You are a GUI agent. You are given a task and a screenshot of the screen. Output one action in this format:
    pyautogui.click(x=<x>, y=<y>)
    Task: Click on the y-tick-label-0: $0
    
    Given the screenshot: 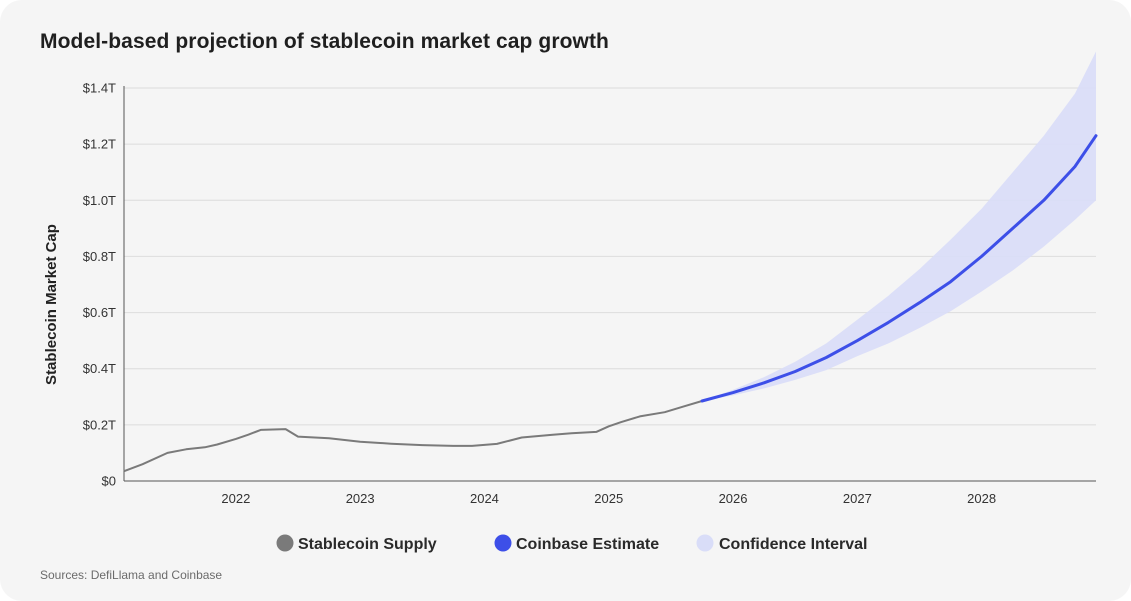 What is the action you would take?
    pyautogui.click(x=109, y=481)
    